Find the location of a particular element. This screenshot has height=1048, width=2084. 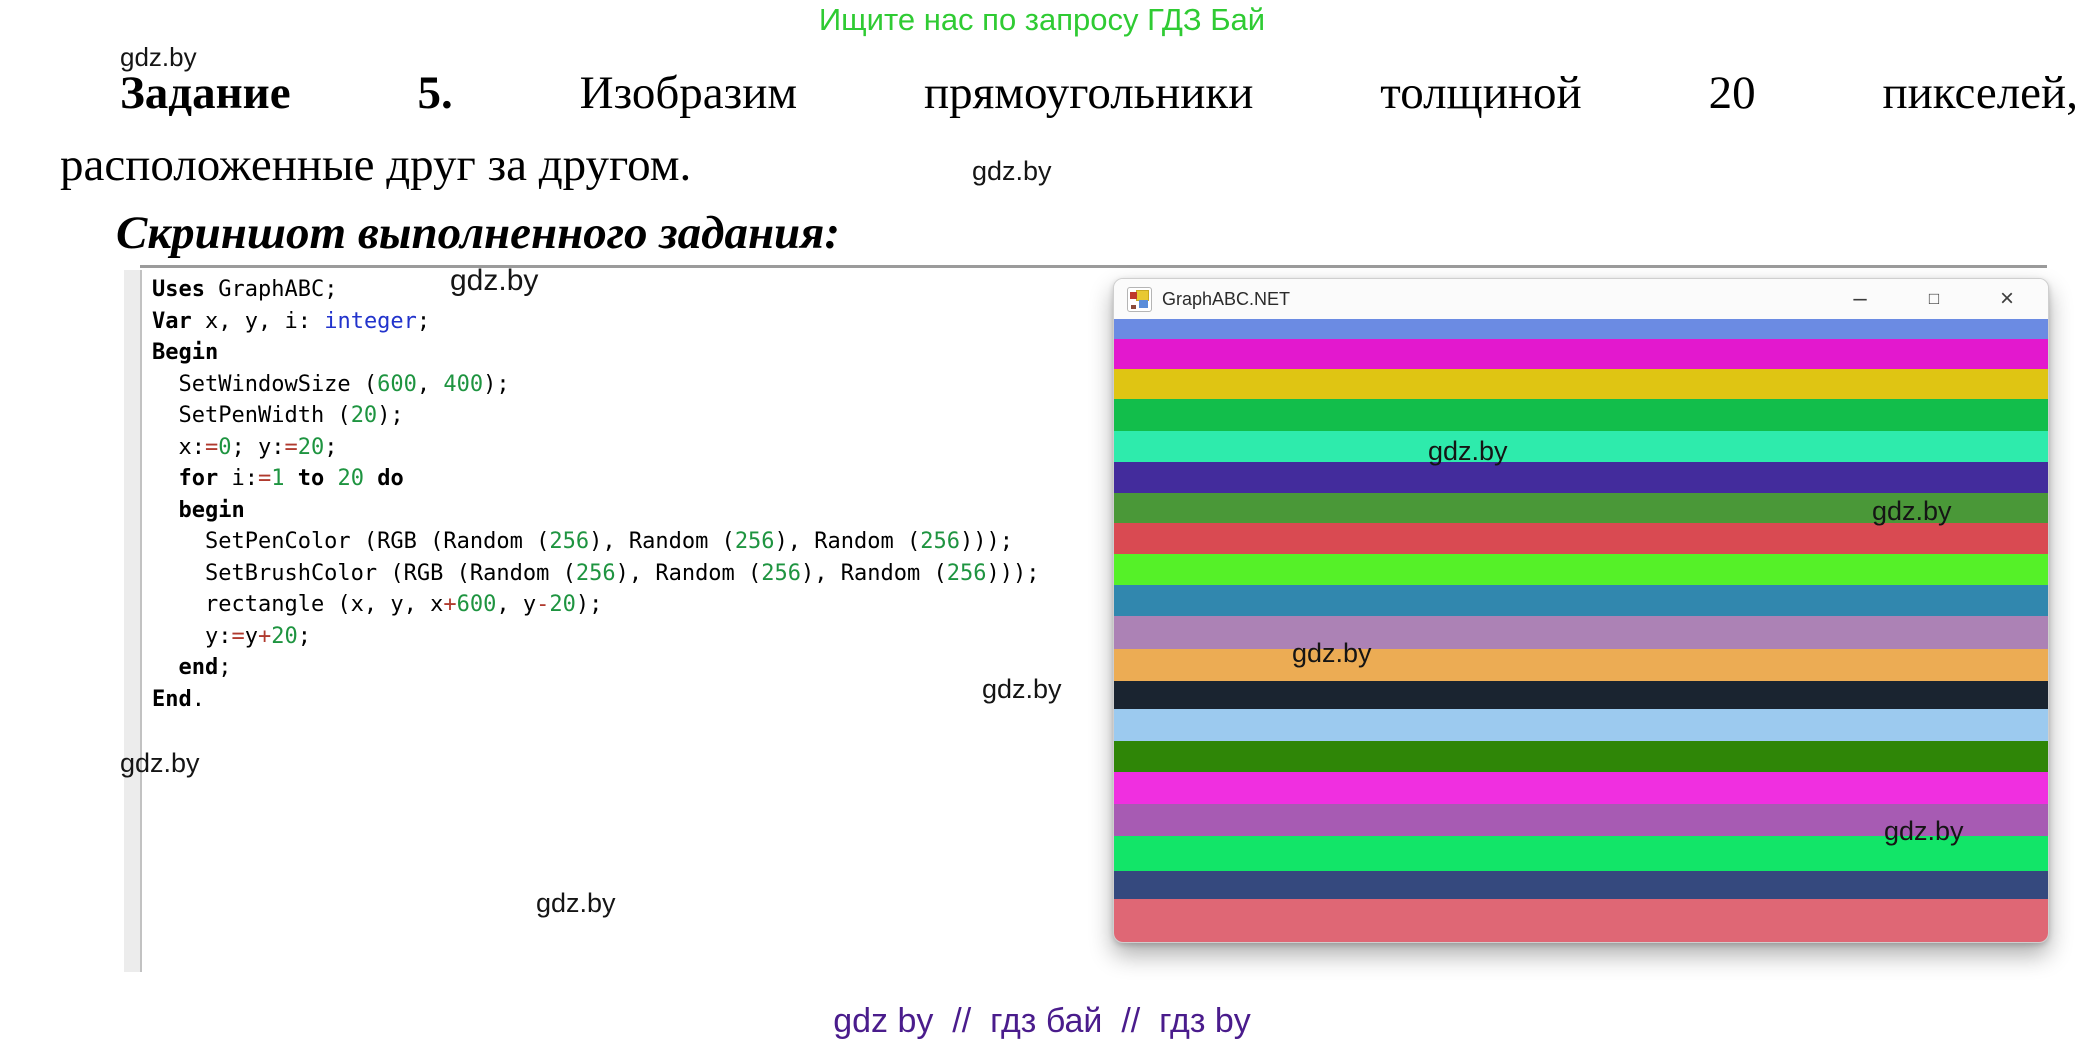

code-line: SetPenWidth (20); is located at coordinates (278, 415).